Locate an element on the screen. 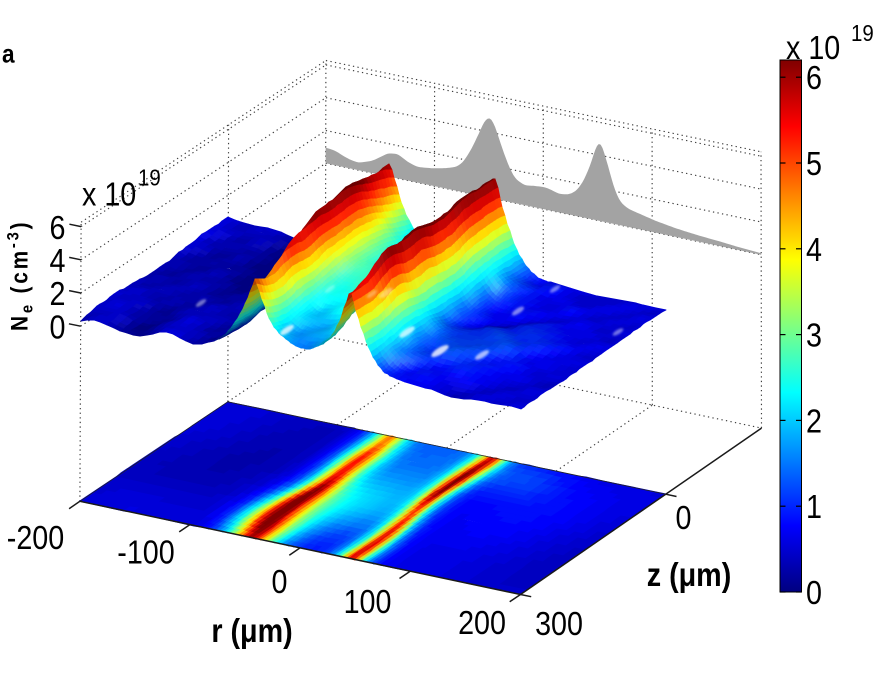 This screenshot has height=678, width=879. svg-text: -100 is located at coordinates (145, 552).